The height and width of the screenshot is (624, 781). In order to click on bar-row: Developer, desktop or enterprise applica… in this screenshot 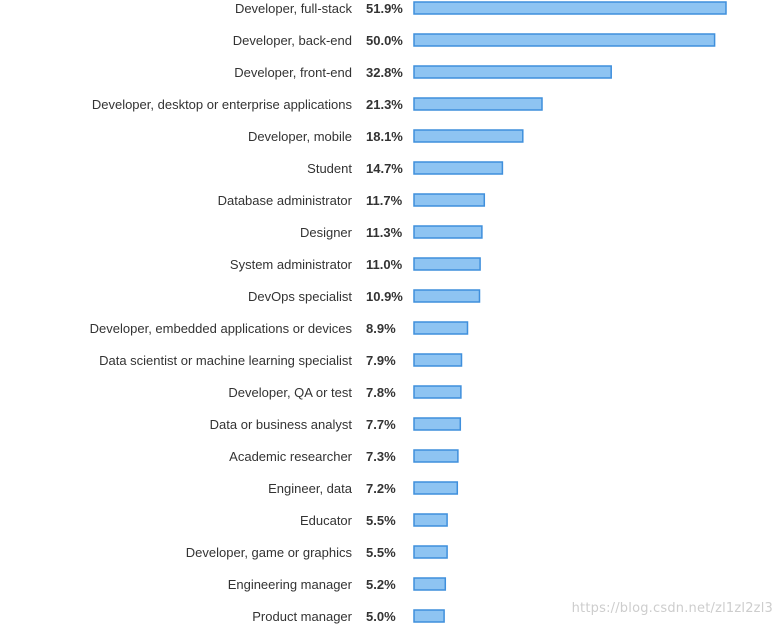, I will do `click(317, 104)`.